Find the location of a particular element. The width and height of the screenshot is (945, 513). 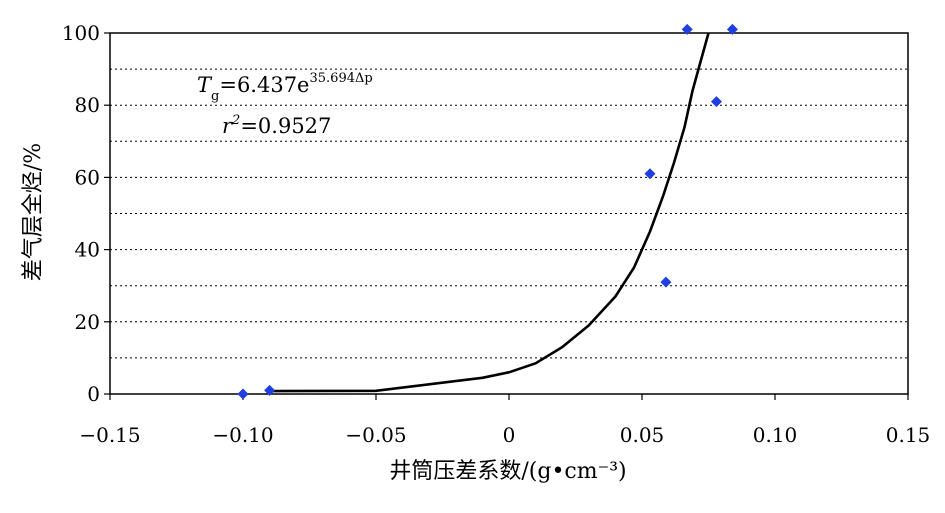

x-tick-label: −0.10 is located at coordinates (242, 435).